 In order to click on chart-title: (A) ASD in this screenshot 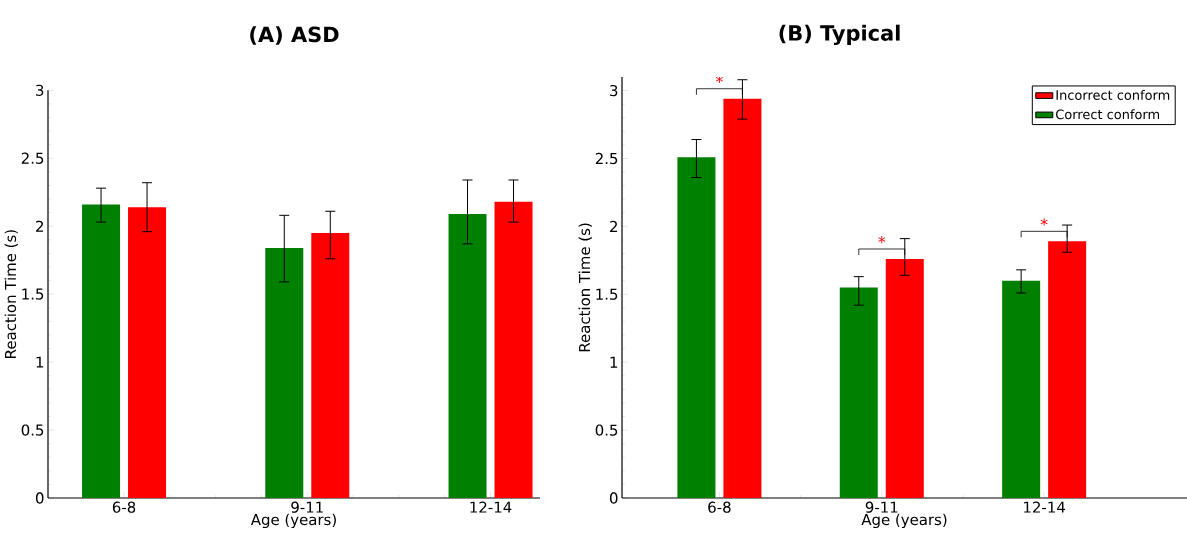, I will do `click(294, 35)`.